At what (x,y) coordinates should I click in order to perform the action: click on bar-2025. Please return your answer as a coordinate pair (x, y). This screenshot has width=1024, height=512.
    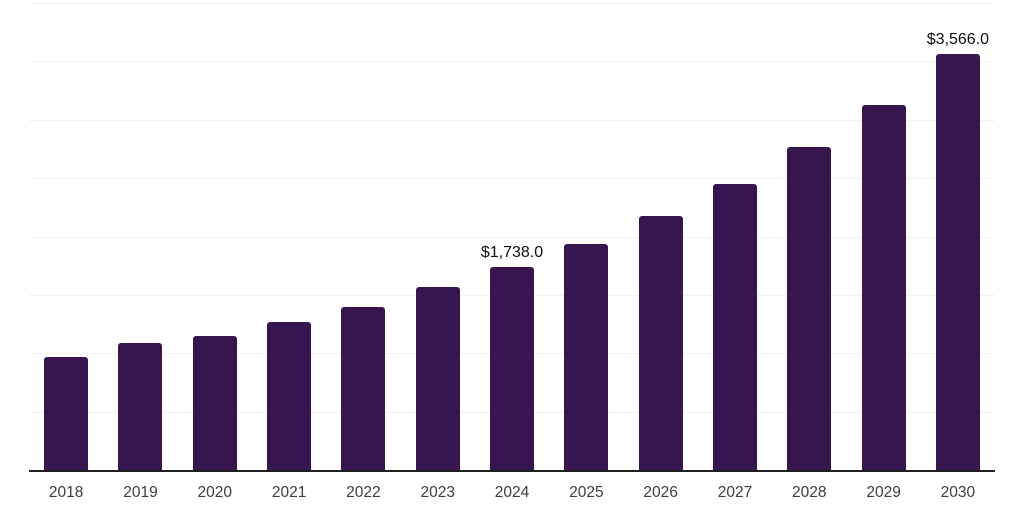
    Looking at the image, I should click on (586, 356).